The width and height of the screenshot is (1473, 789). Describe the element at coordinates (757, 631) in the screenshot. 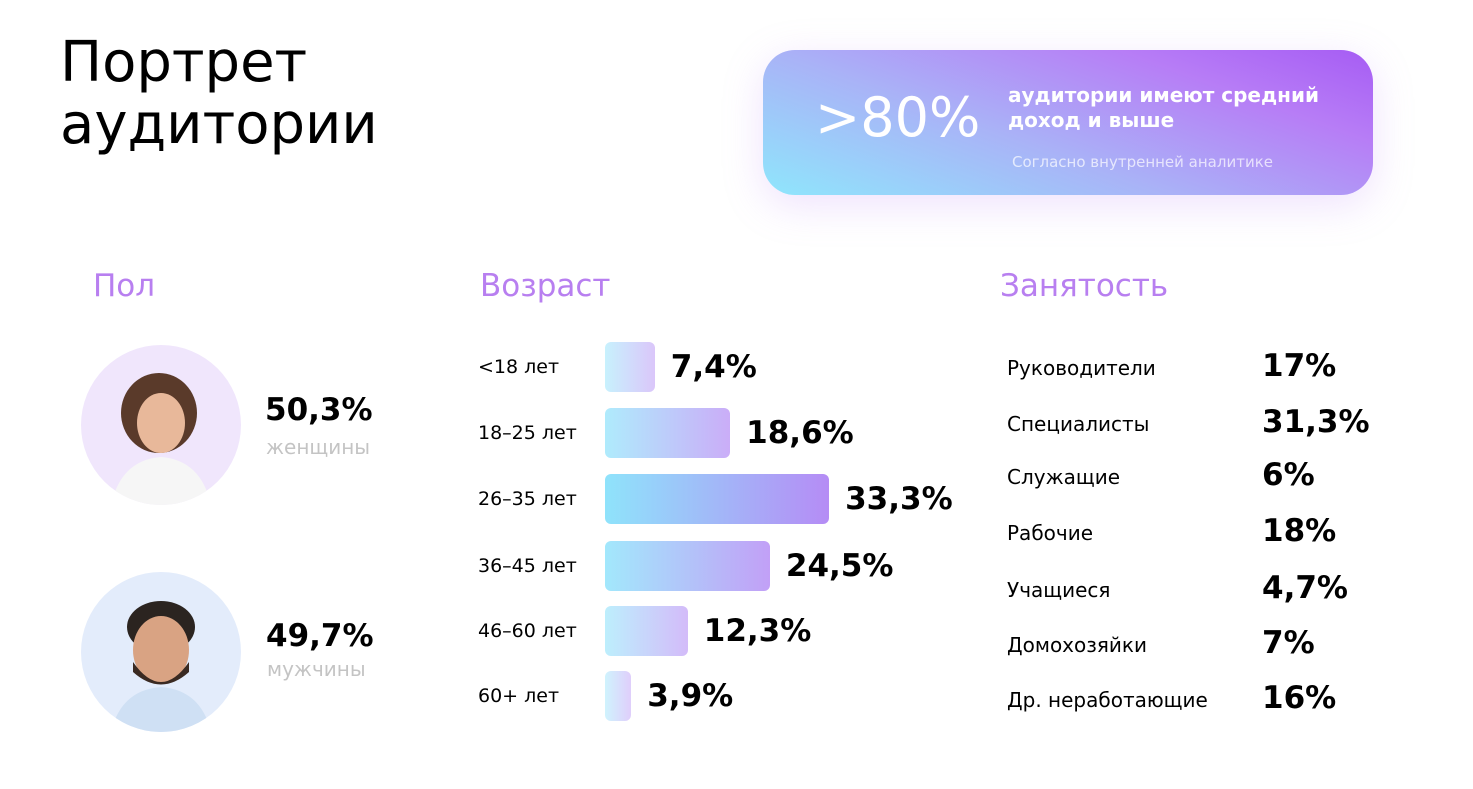

I see `value-label: 12,3%` at that location.